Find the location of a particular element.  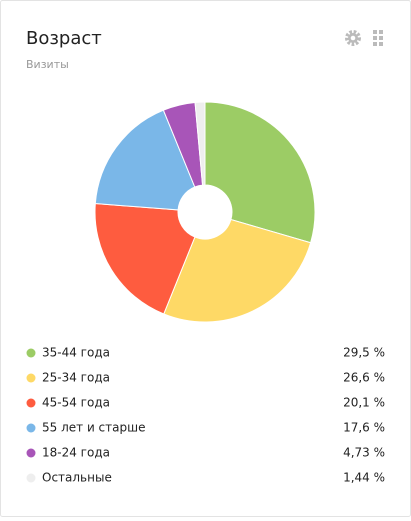

chart-title: Возраст is located at coordinates (64, 38).